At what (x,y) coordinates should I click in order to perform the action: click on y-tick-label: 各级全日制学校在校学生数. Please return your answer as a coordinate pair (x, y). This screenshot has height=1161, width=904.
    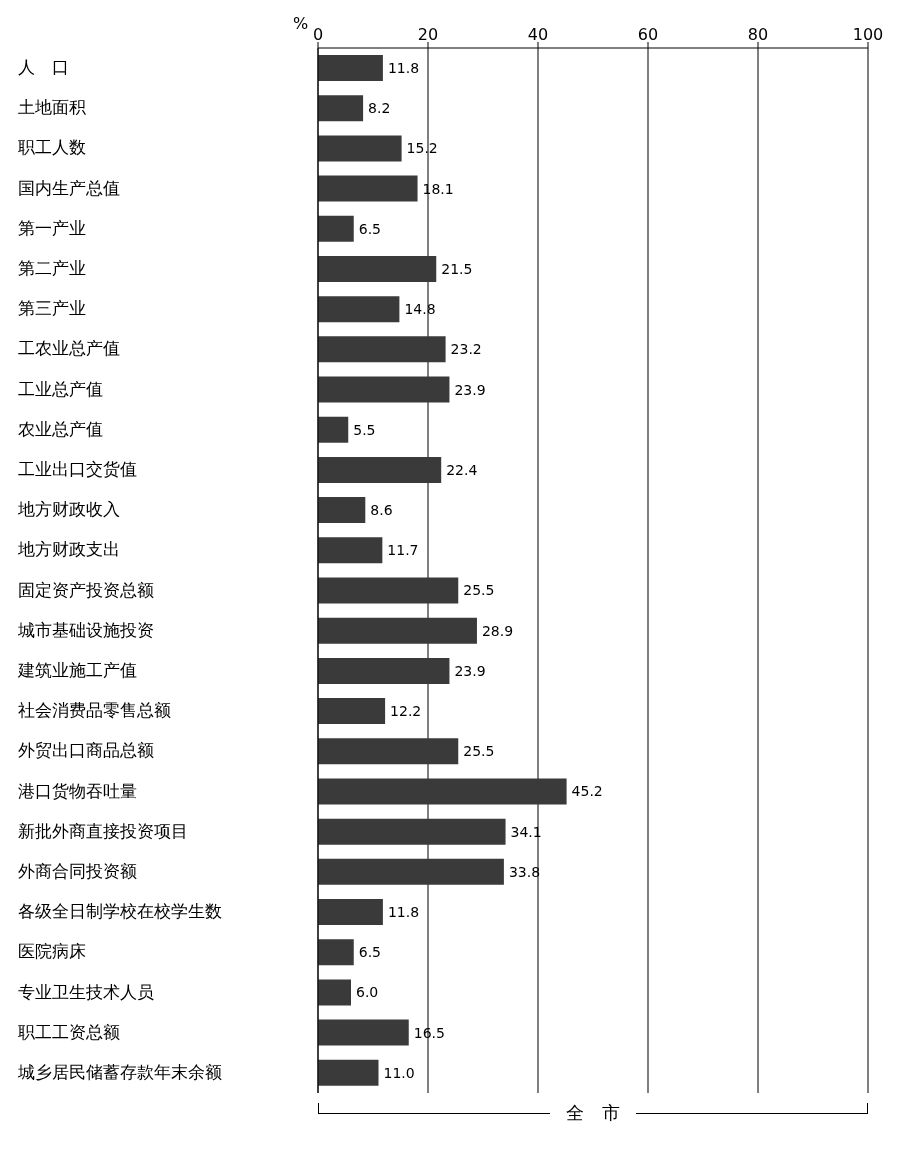
    Looking at the image, I should click on (120, 911).